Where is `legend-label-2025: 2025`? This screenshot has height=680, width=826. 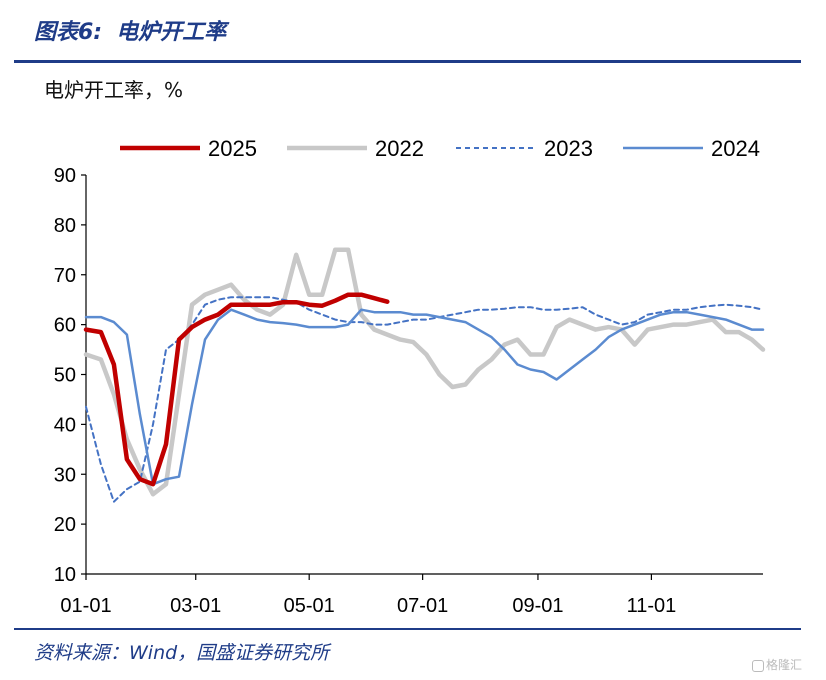
legend-label-2025: 2025 is located at coordinates (232, 148).